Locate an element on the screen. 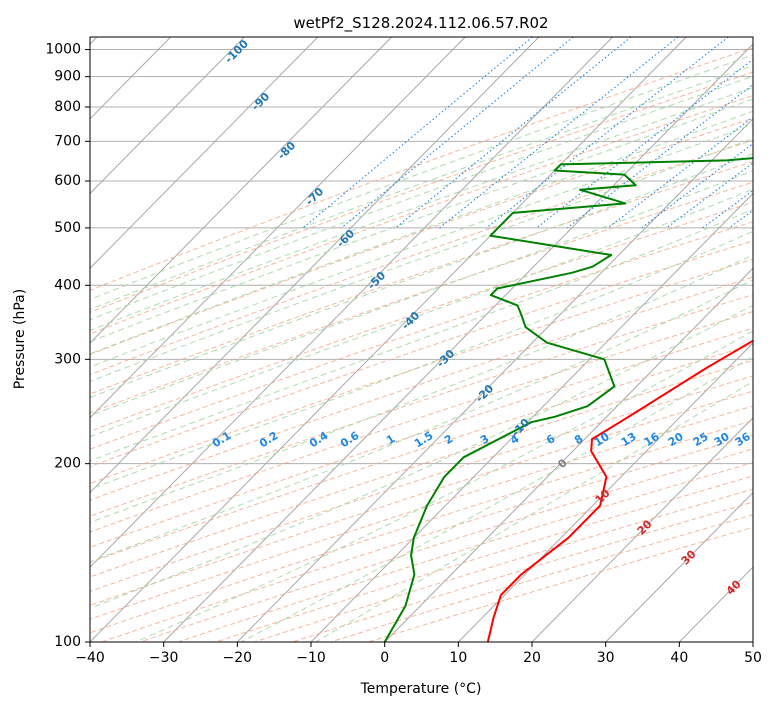  y-tick-label: 100 is located at coordinates (67, 642).